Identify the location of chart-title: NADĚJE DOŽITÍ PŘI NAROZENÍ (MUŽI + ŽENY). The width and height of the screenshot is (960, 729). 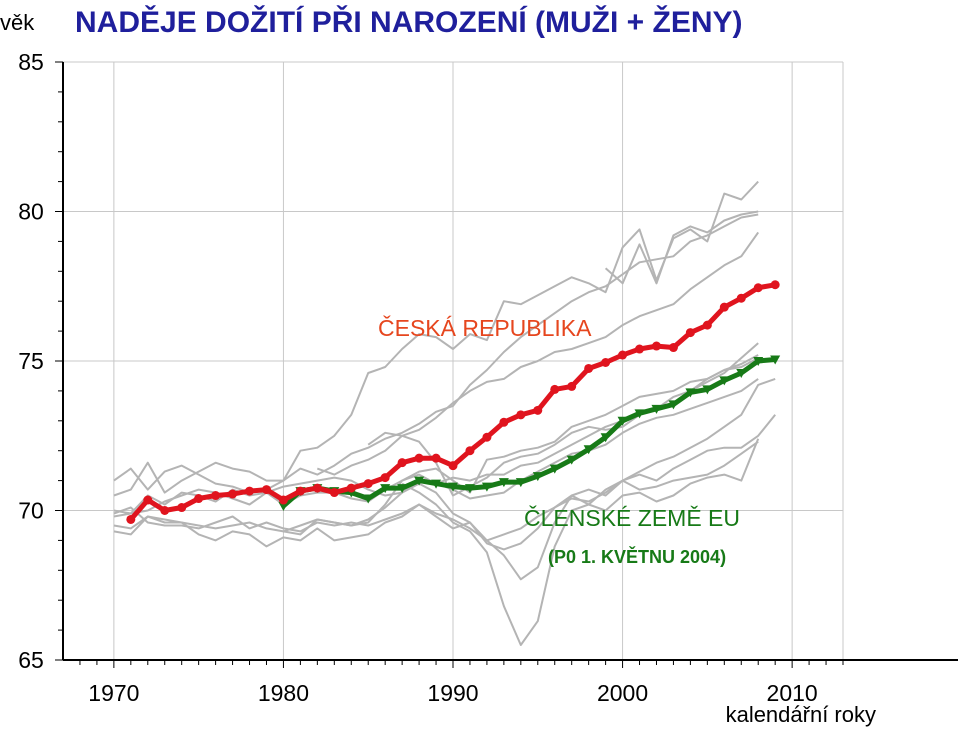
(409, 22).